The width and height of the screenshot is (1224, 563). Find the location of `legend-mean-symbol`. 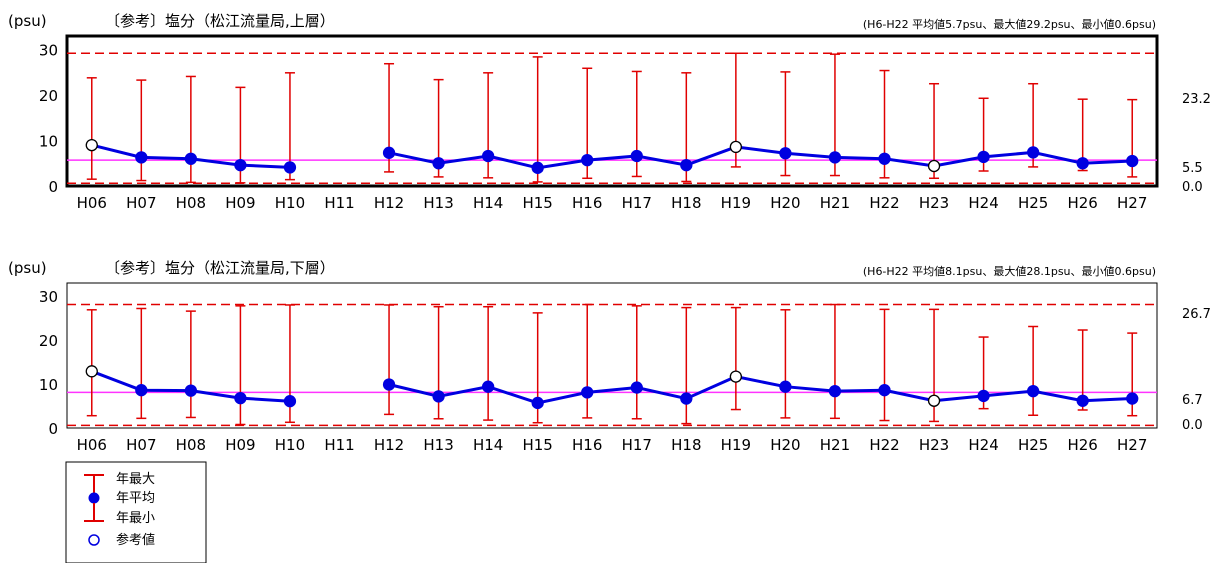

legend-mean-symbol is located at coordinates (94, 498).